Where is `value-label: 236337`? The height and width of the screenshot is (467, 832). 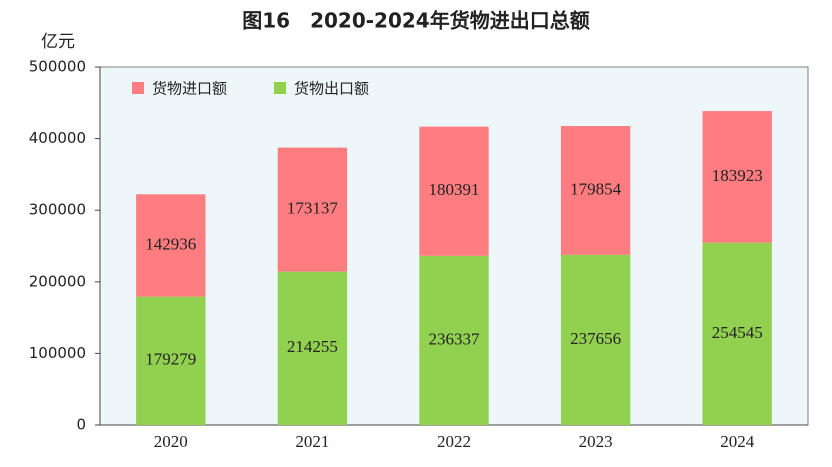 value-label: 236337 is located at coordinates (455, 338).